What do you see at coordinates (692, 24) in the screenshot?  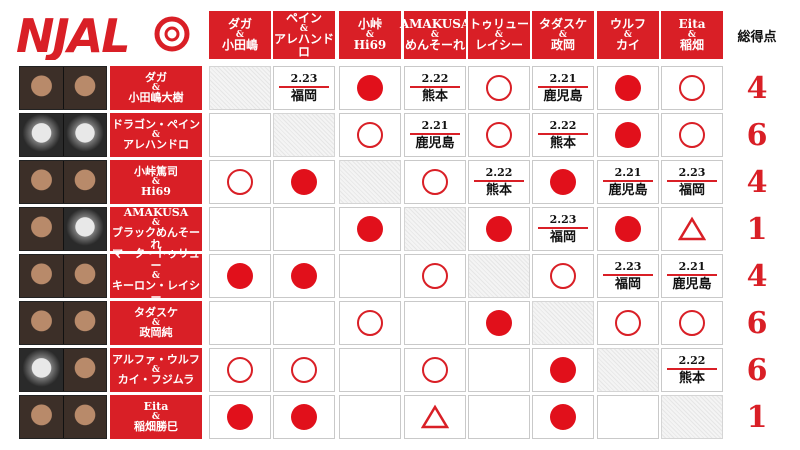 I see `header-name-top: Eita` at bounding box center [692, 24].